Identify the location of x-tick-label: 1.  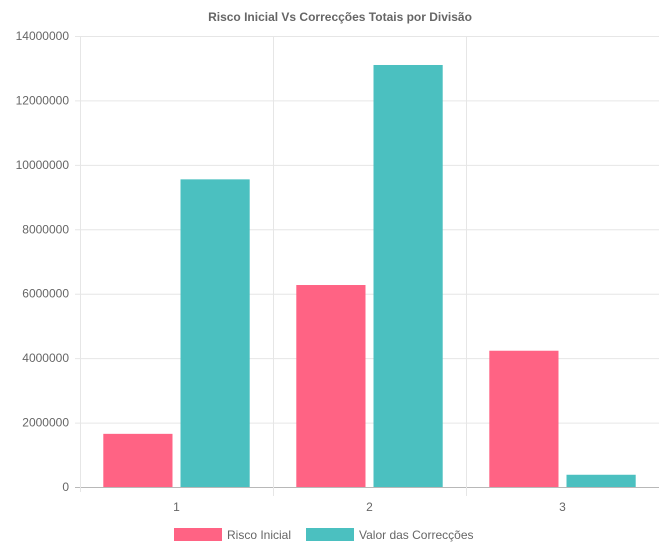
(176, 507).